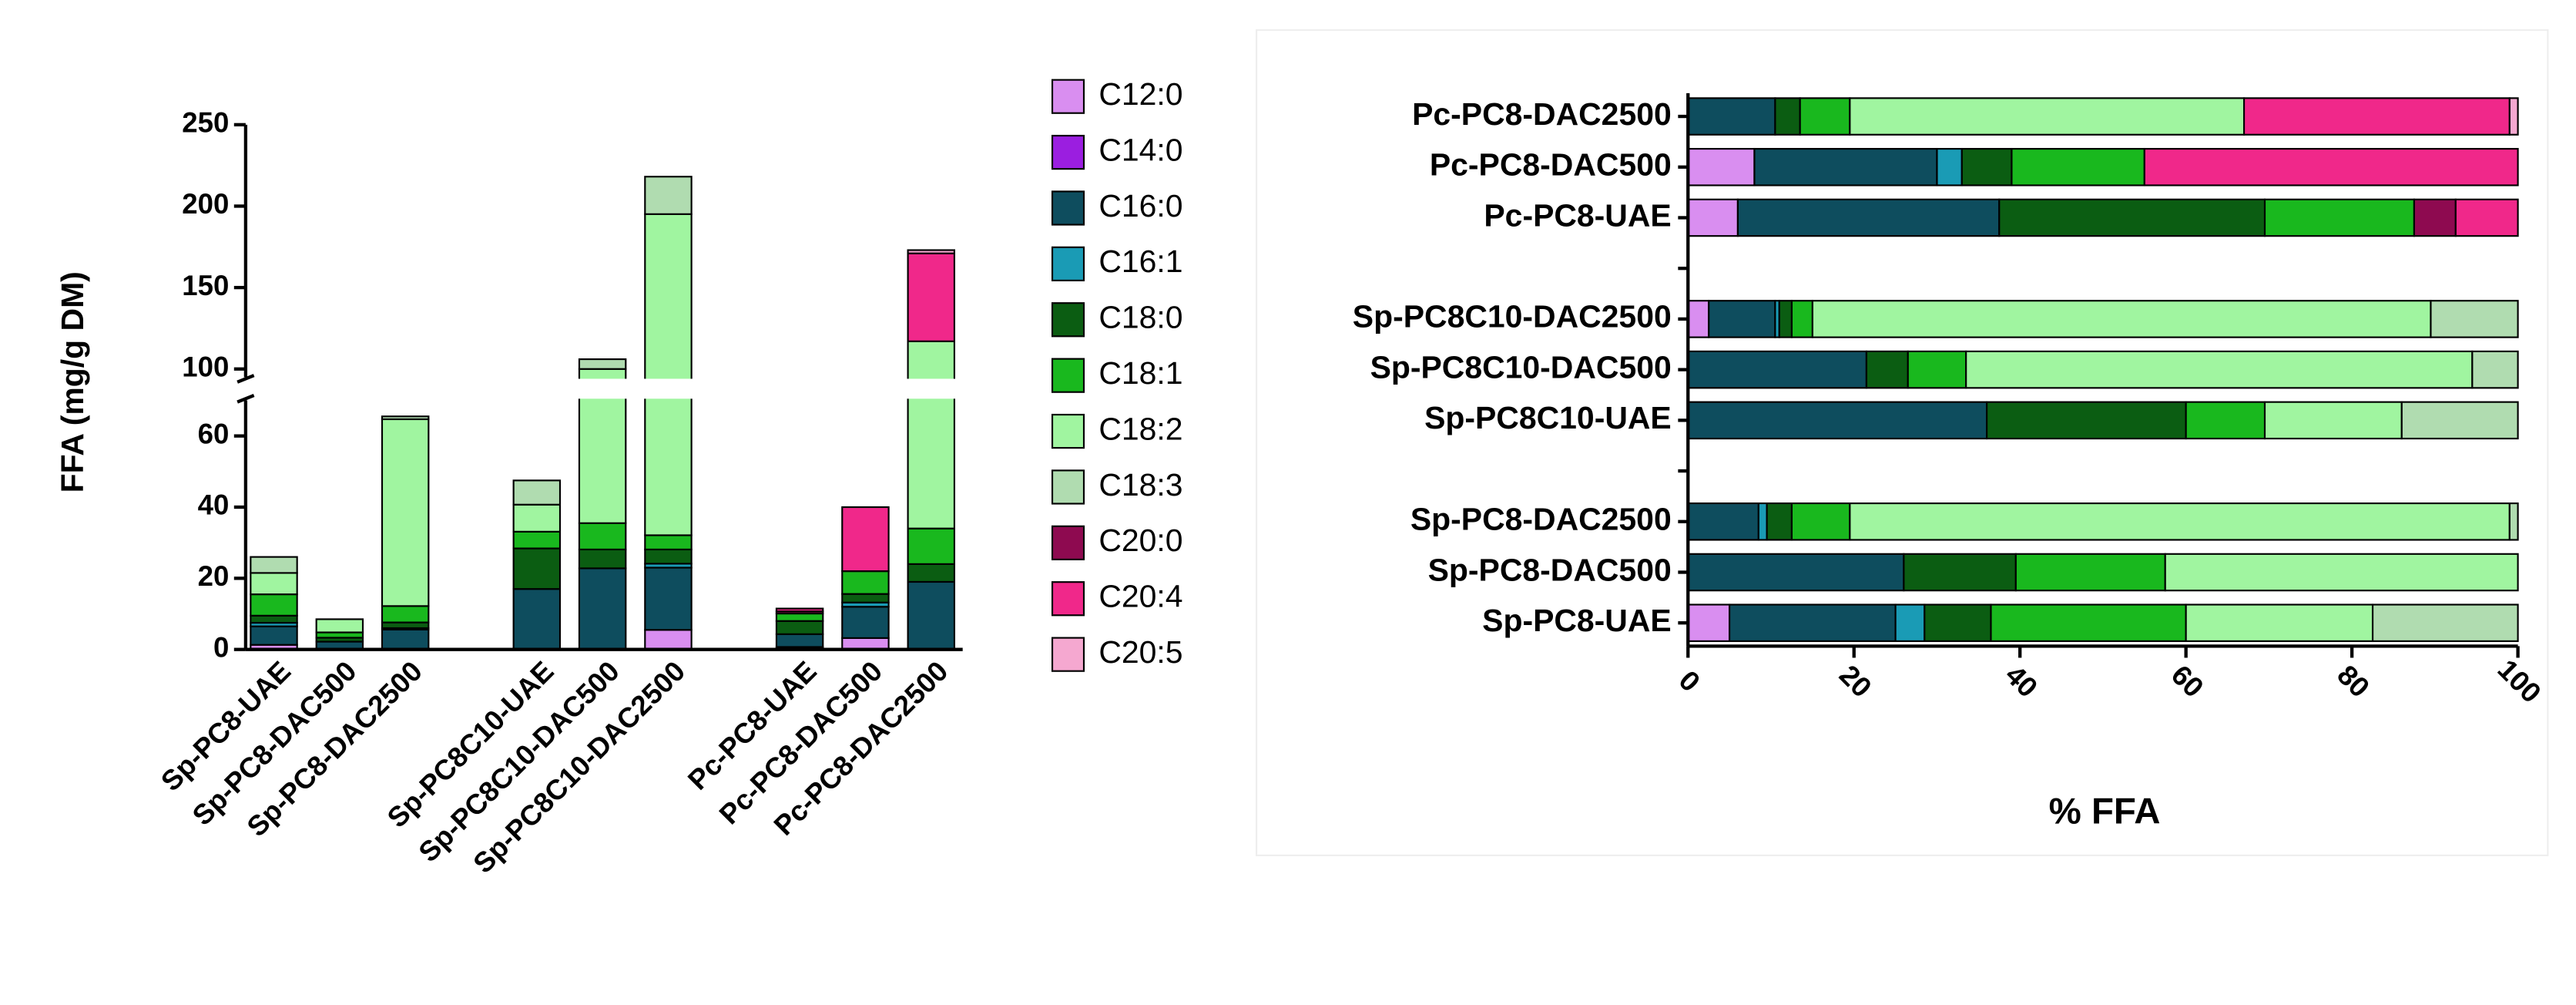 This screenshot has height=1005, width=2576. Describe the element at coordinates (1521, 367) in the screenshot. I see `y-tick-label: Sp-PC8C10-DAC500` at that location.